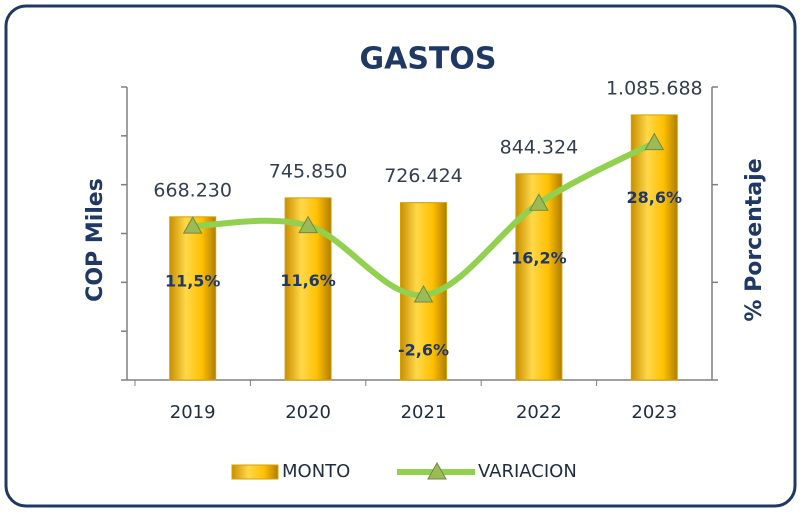  I want to click on line-value-label: 16,2%, so click(539, 258).